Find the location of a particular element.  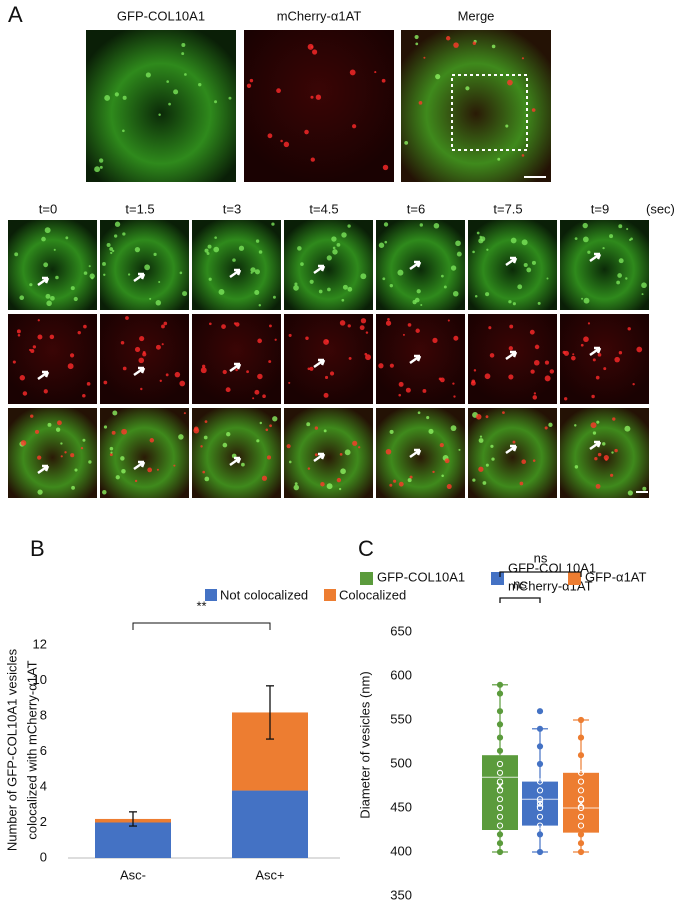

legend-swatch is located at coordinates (574, 578).